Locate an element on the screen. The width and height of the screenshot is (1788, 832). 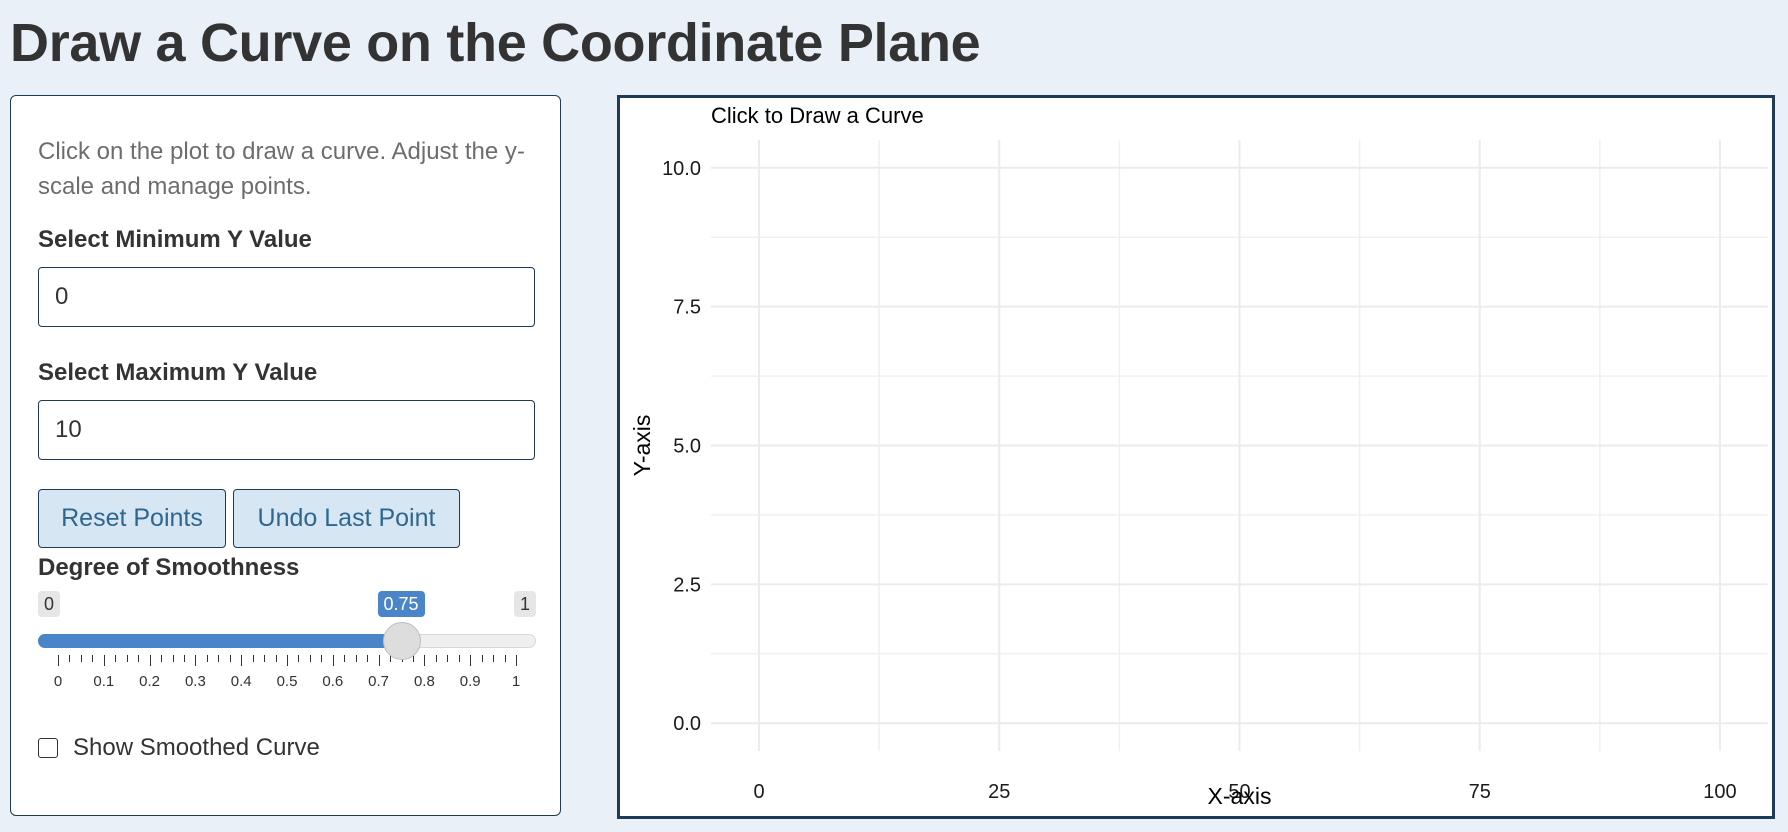
slider-tick-label: 0.8 is located at coordinates (424, 681).